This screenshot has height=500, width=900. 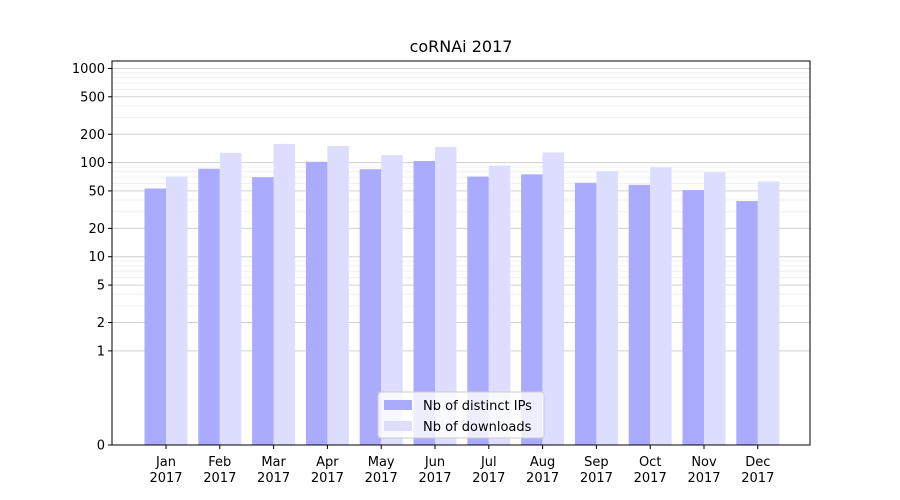 I want to click on y-tick-label: 0, so click(x=101, y=446).